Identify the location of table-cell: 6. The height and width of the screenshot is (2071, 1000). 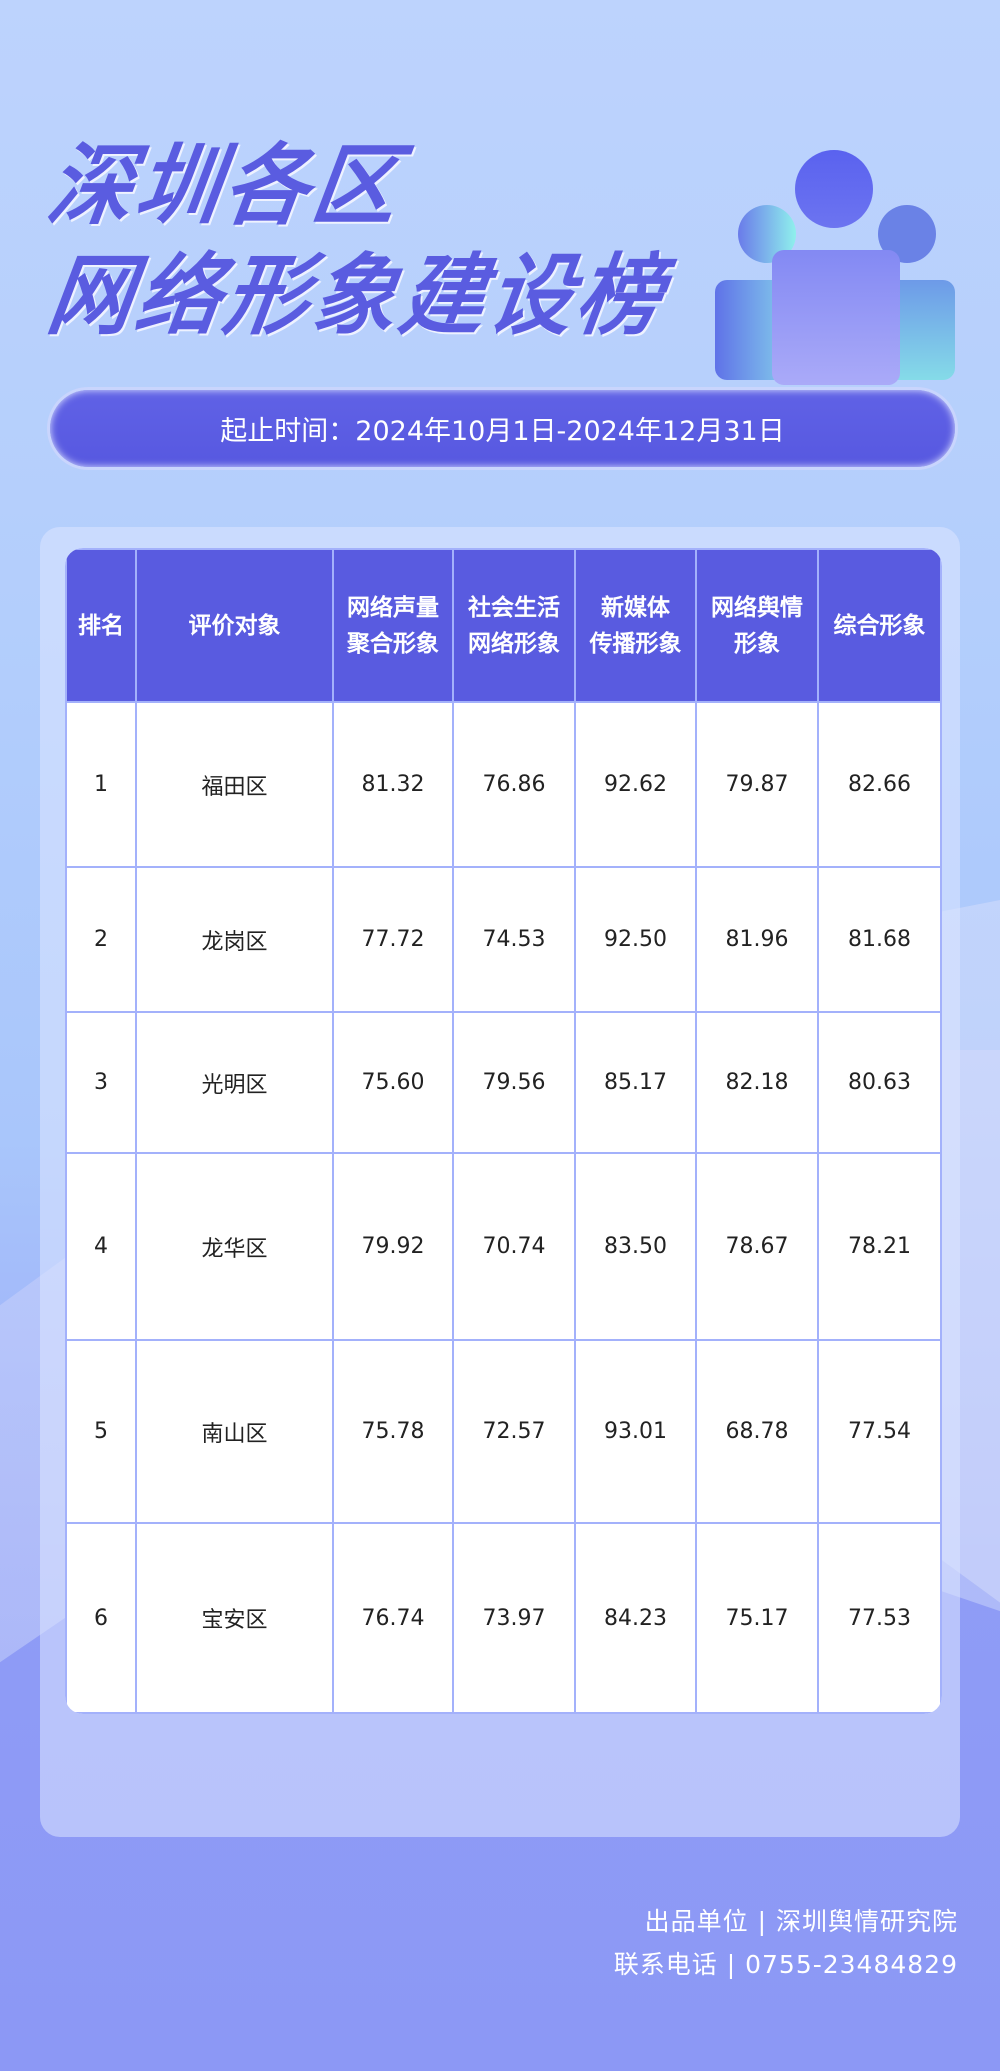
(101, 1618).